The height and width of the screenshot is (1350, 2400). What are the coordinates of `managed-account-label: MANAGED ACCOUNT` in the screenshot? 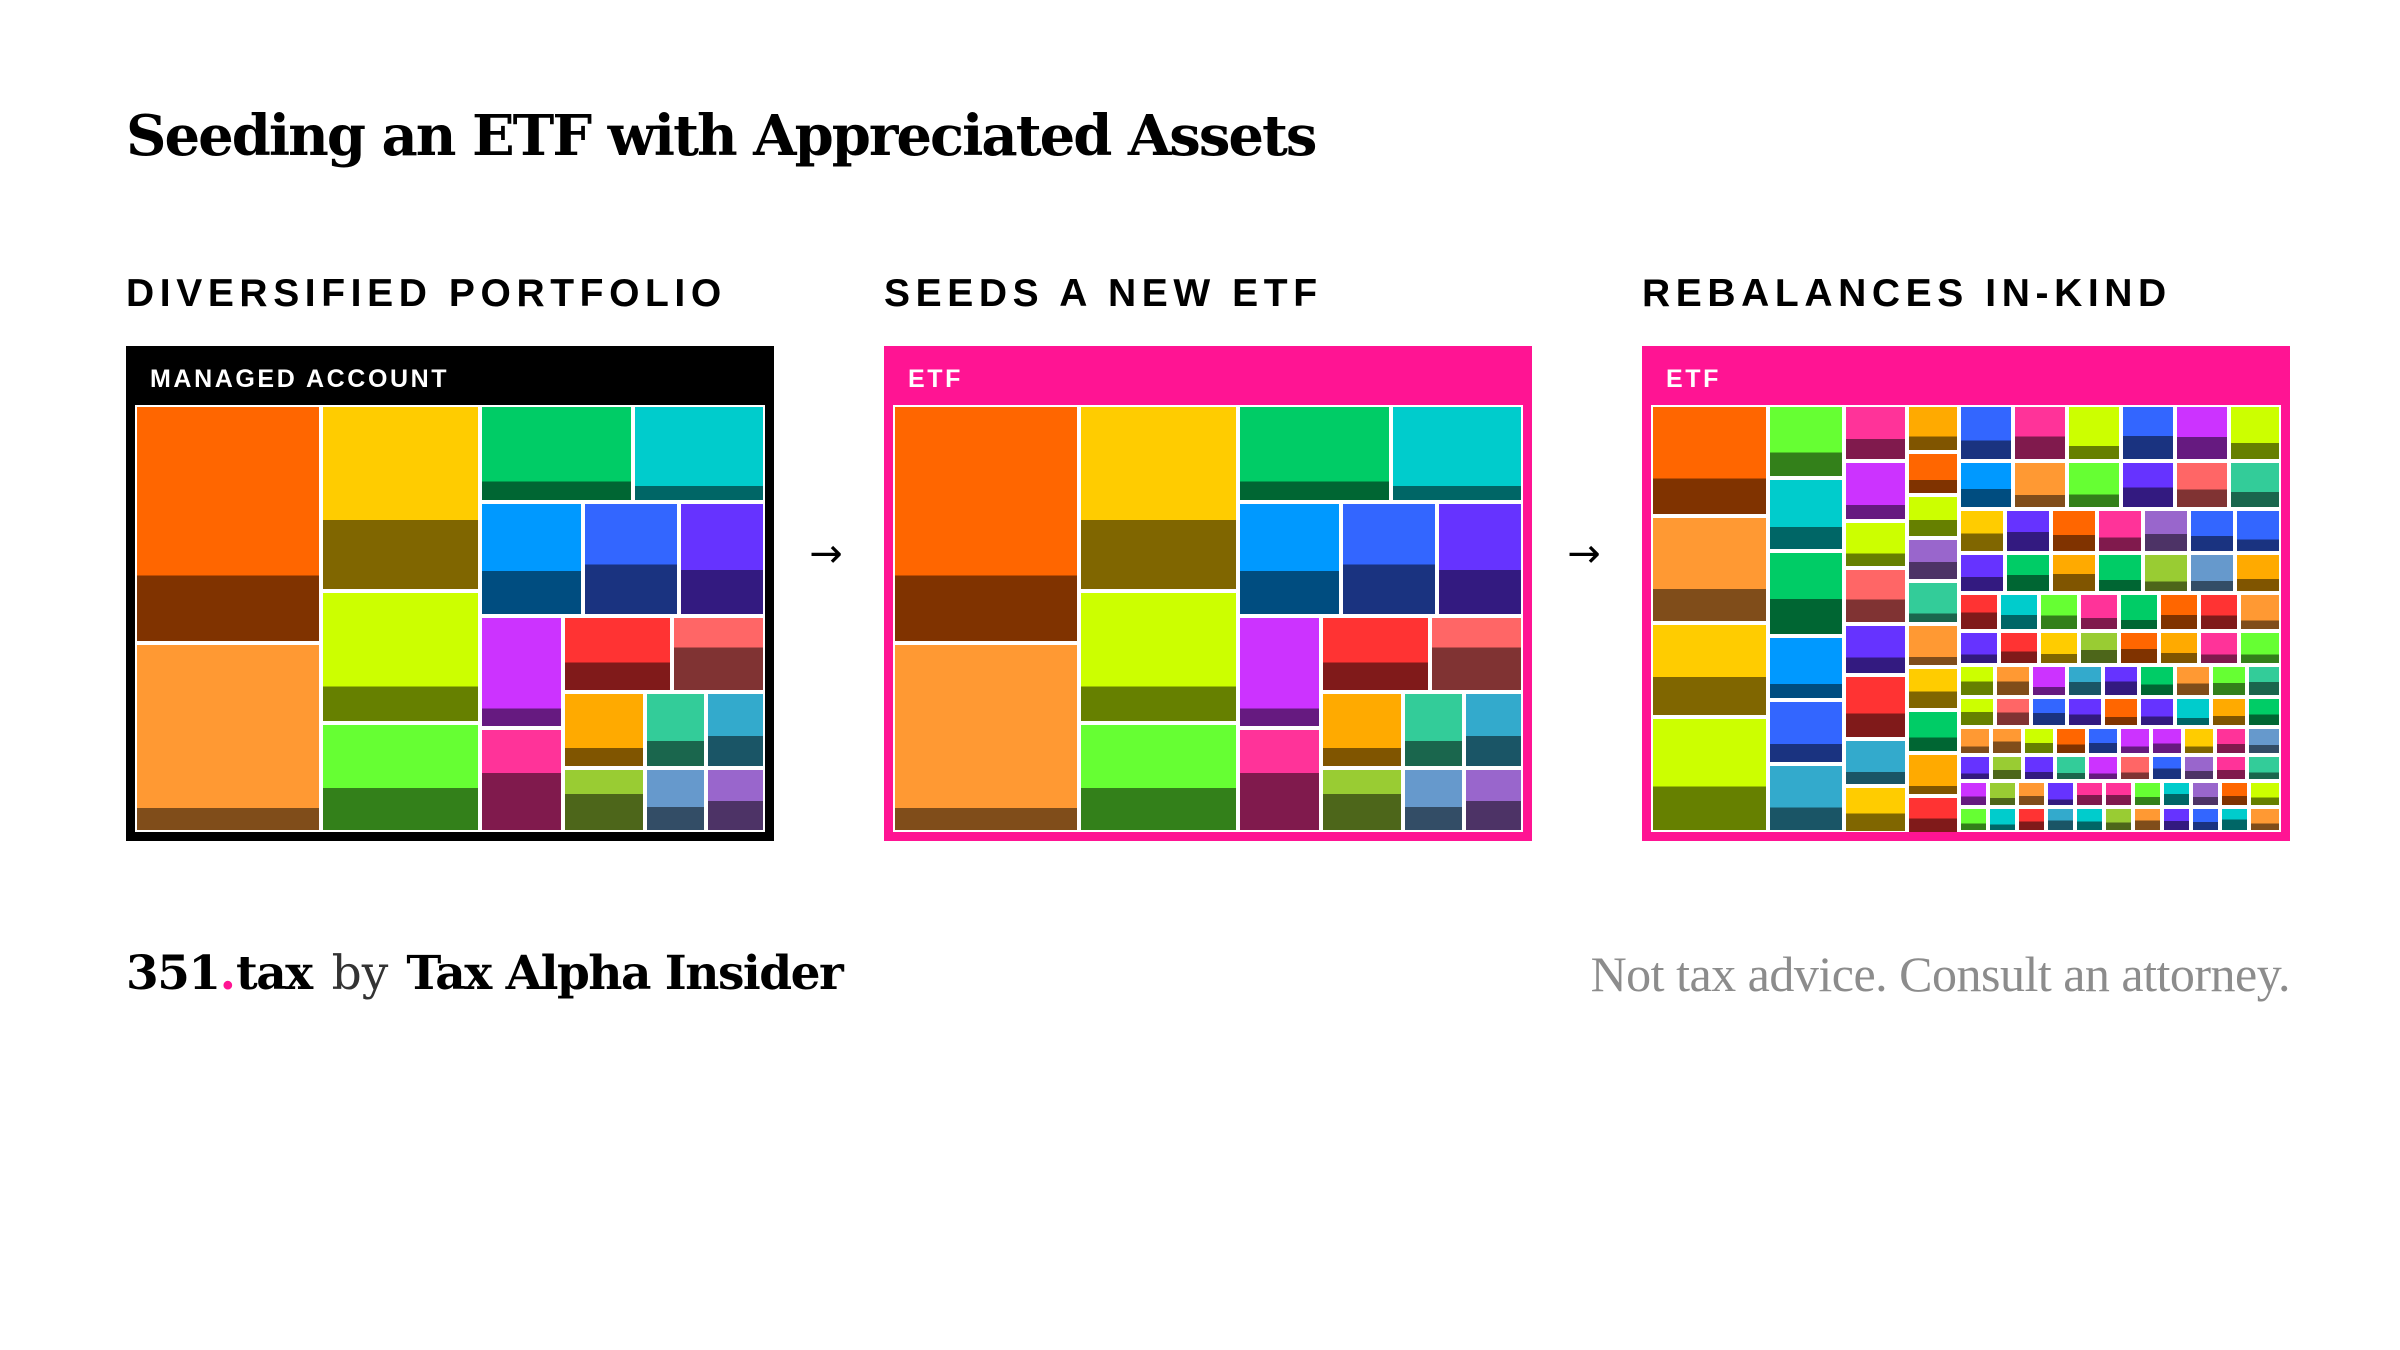 It's located at (300, 379).